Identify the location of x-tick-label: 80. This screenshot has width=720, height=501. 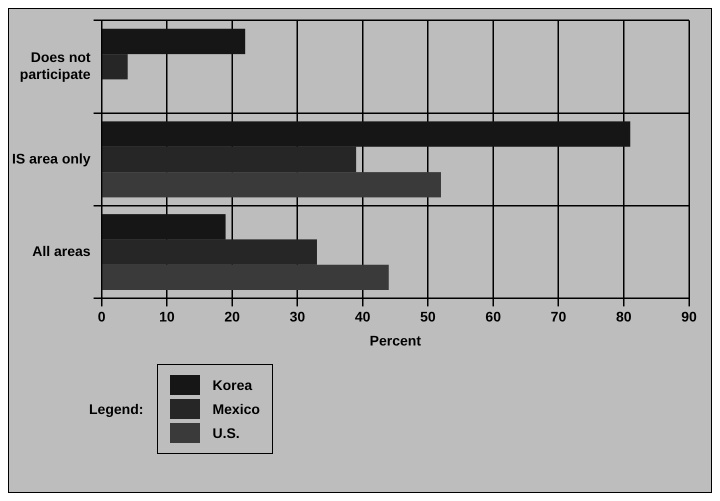
(624, 316).